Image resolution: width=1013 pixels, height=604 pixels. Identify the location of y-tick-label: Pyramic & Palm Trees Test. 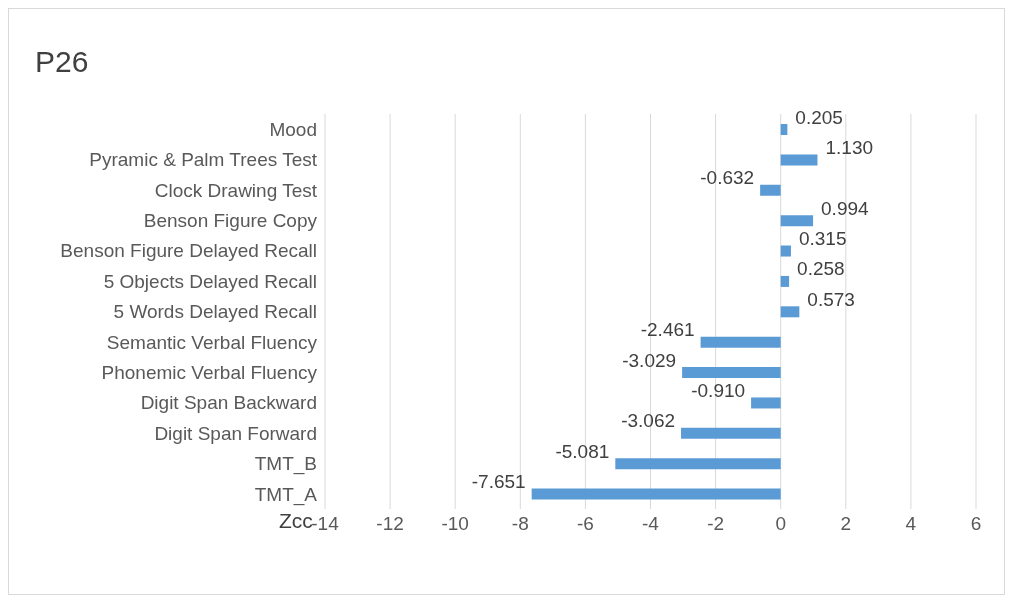
(203, 160).